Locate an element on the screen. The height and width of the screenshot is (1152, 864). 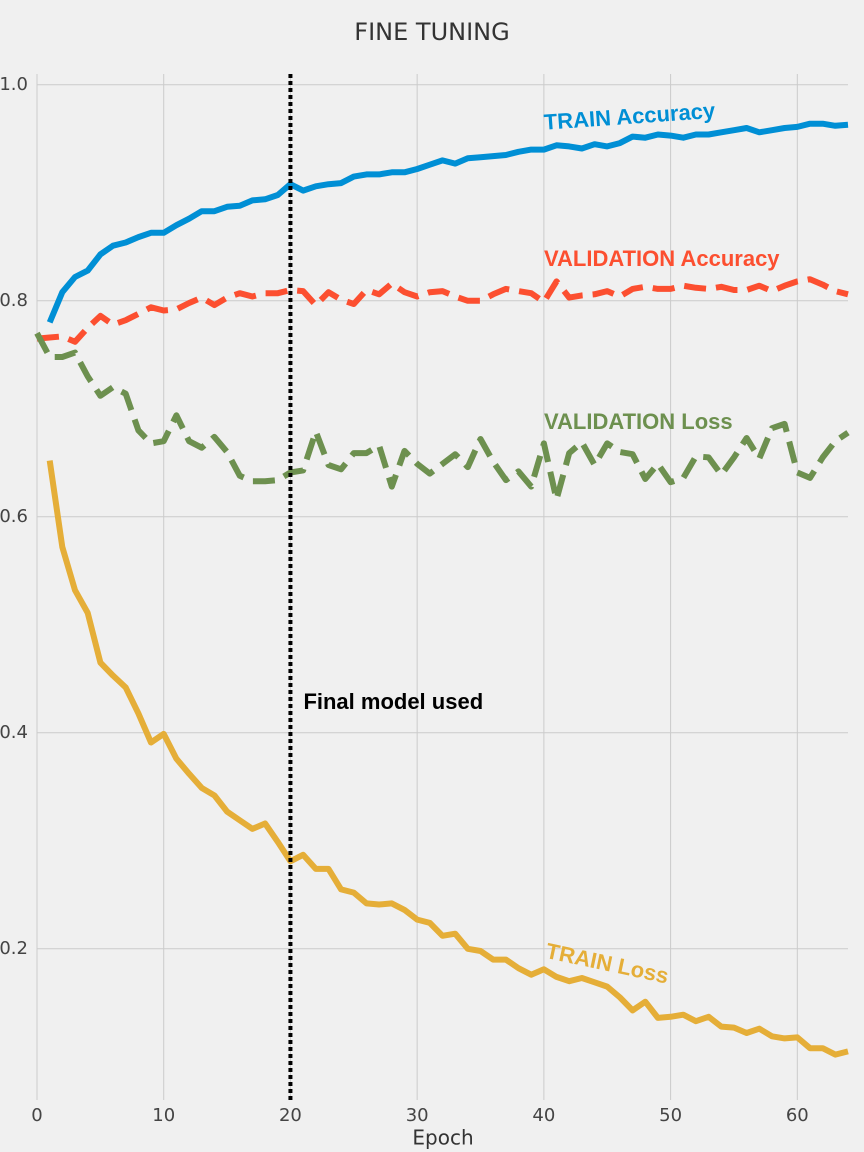
x-tick-label: 40 is located at coordinates (543, 1115).